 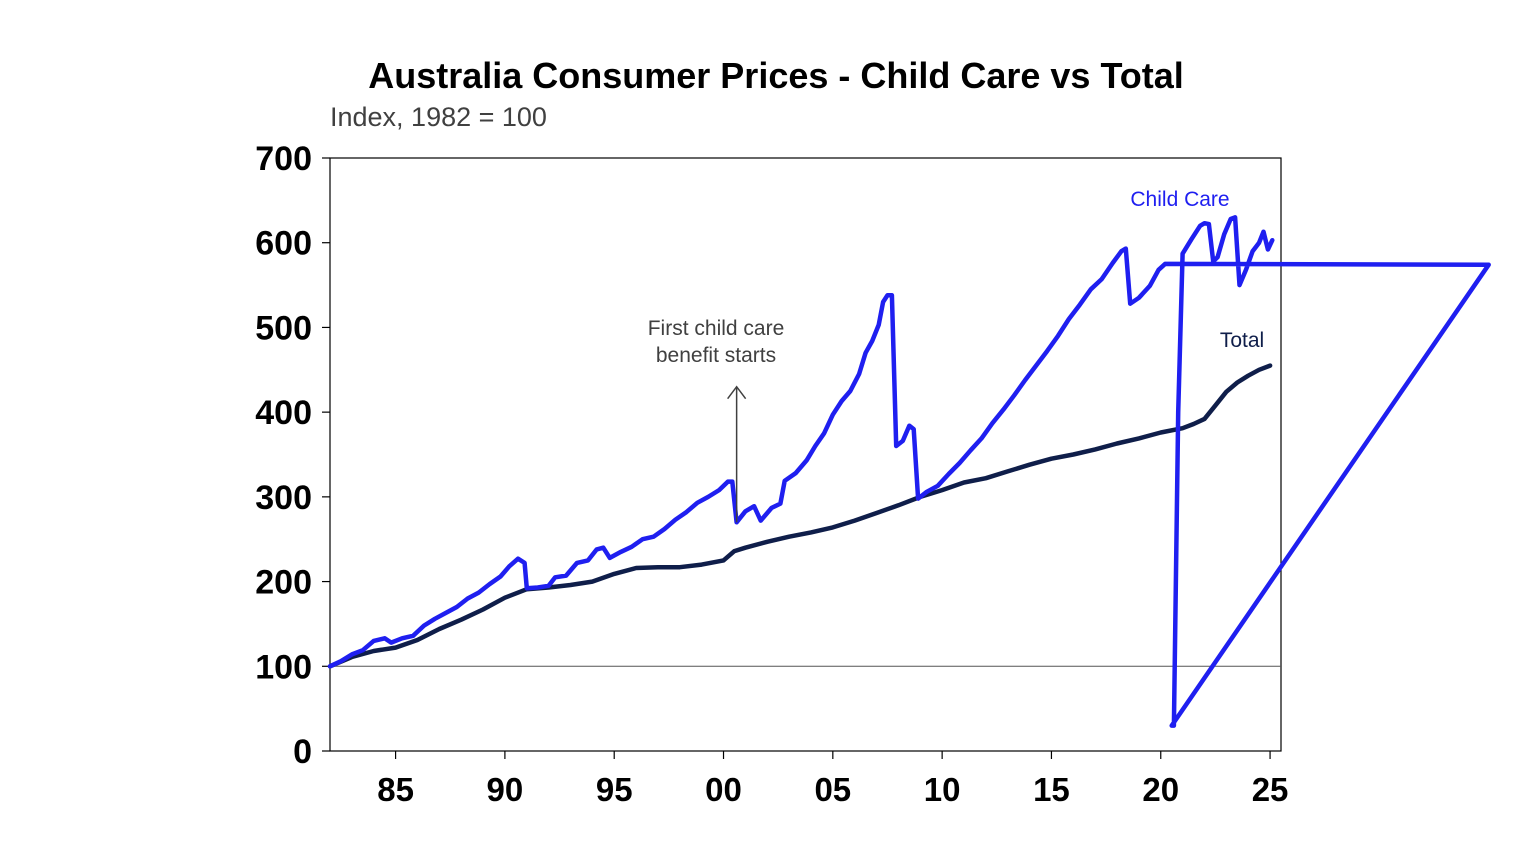 I want to click on y-tick-label: 200, so click(x=283, y=583).